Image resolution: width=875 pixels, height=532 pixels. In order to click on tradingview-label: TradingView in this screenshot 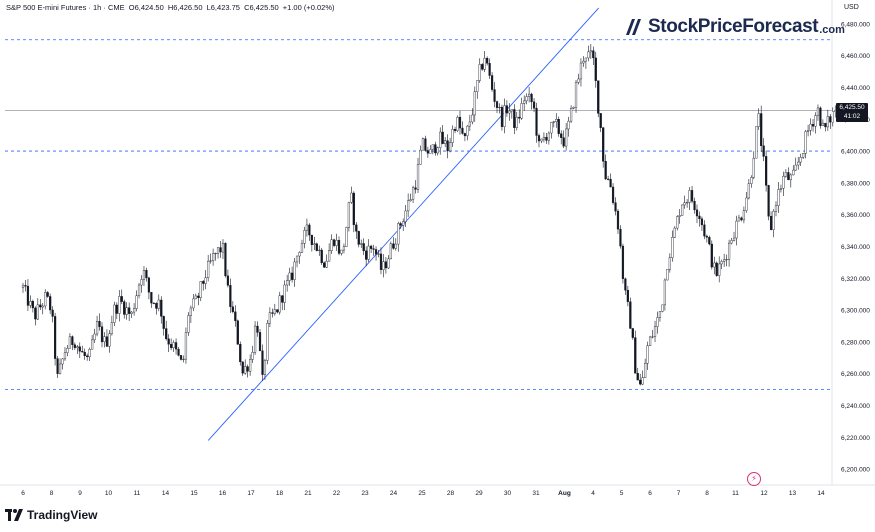, I will do `click(62, 515)`.